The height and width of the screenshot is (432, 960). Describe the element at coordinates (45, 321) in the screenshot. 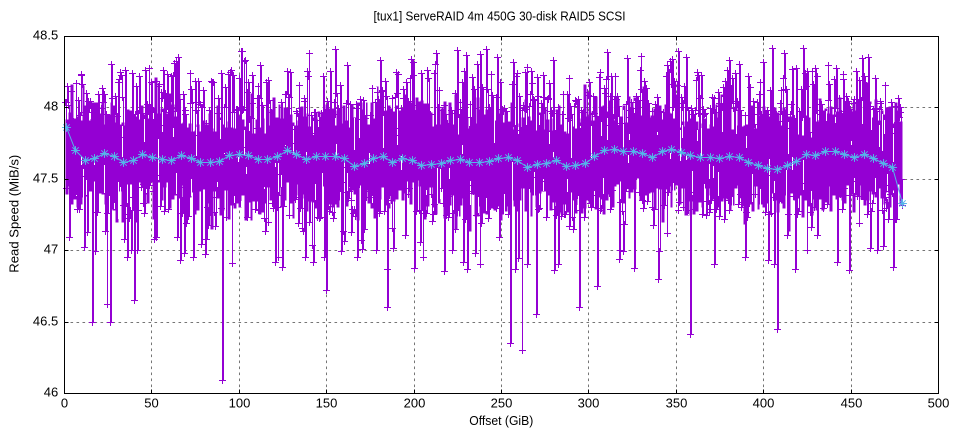

I see `svg-text: 46.5` at that location.